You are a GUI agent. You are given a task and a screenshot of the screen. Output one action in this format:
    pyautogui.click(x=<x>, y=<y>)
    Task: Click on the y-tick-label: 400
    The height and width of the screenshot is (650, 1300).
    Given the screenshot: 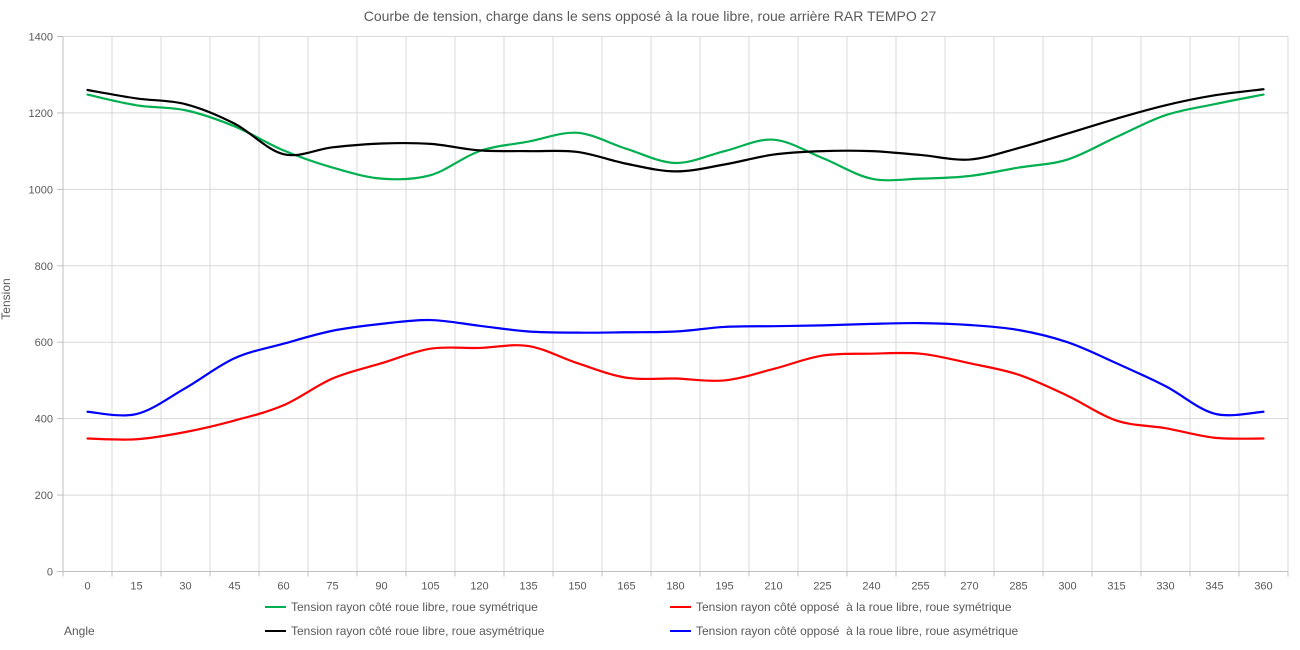 What is the action you would take?
    pyautogui.click(x=44, y=420)
    